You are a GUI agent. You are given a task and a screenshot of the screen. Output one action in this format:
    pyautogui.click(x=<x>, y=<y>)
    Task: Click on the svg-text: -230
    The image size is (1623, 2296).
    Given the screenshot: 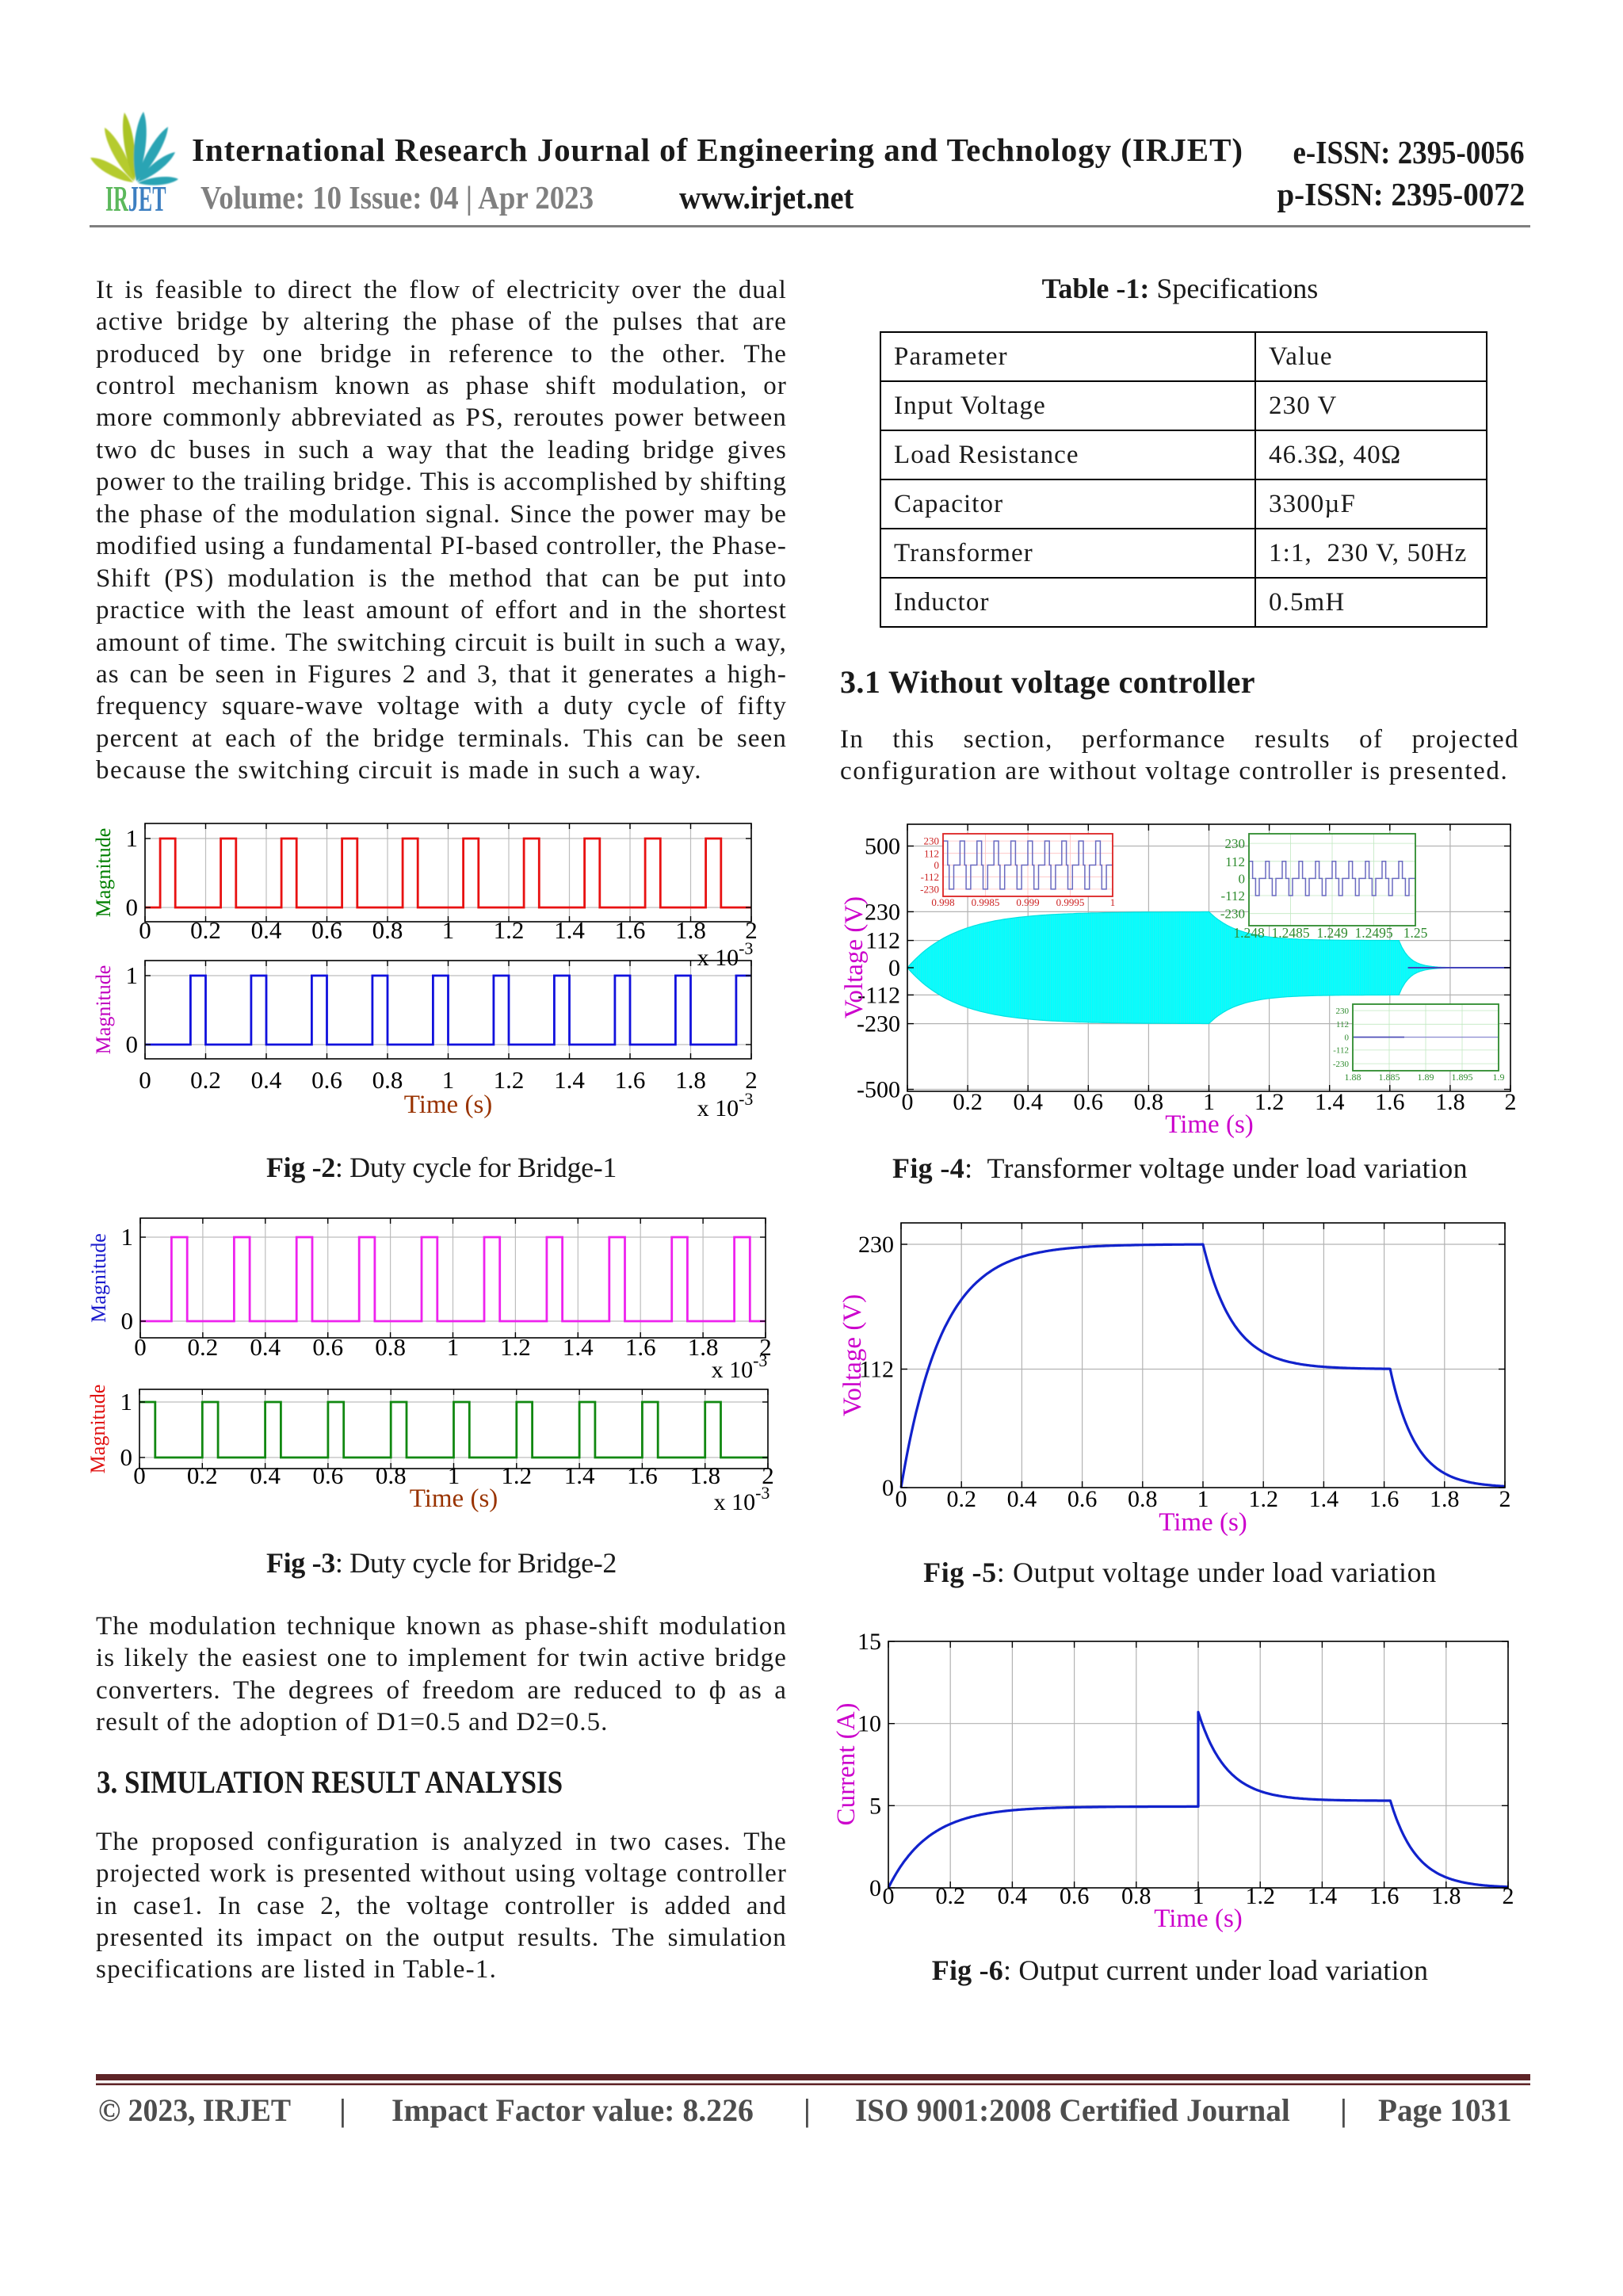 What is the action you would take?
    pyautogui.click(x=930, y=889)
    